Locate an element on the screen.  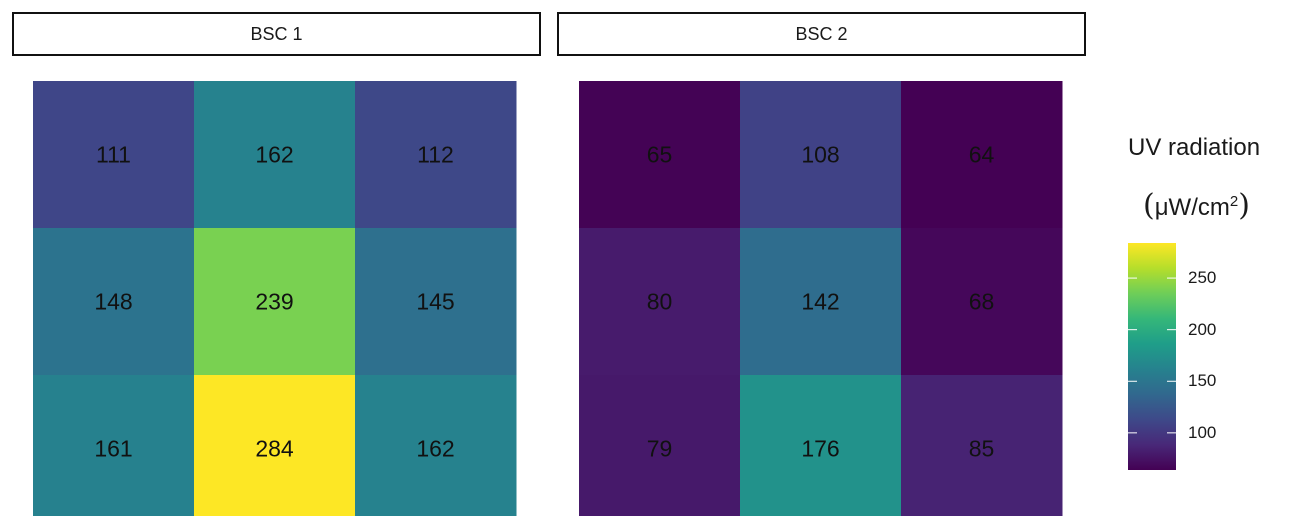
cell-value-label: 176 is located at coordinates (820, 449).